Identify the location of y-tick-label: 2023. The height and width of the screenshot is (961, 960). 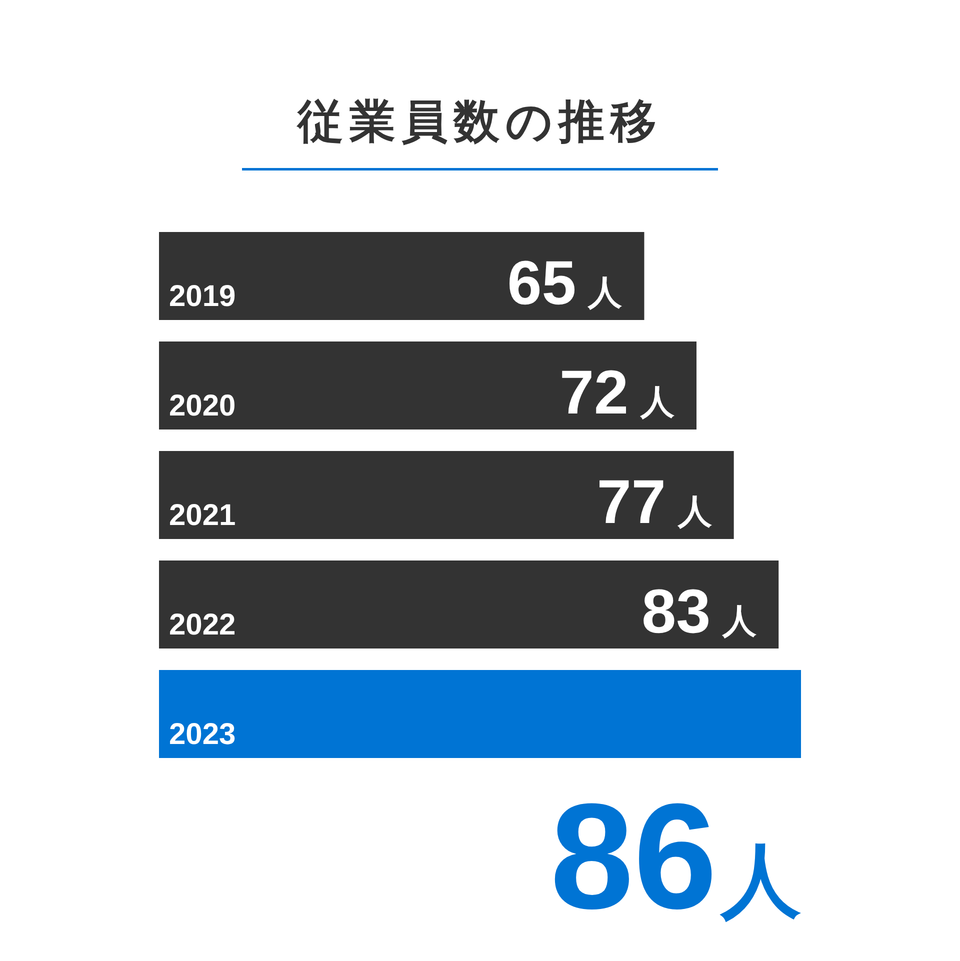
(202, 734).